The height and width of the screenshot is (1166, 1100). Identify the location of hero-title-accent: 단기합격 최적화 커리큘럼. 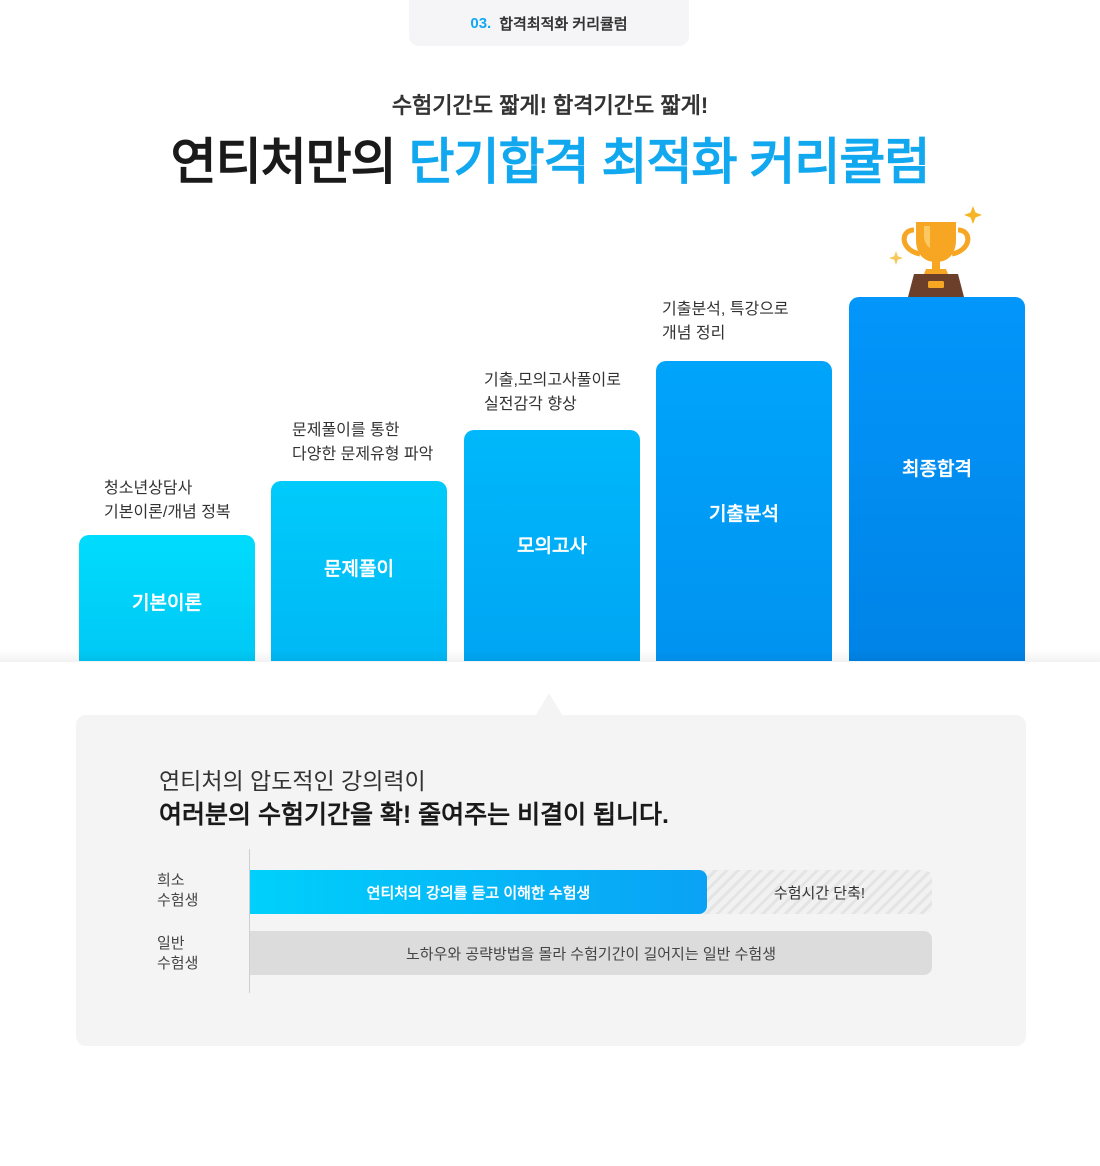
(669, 162).